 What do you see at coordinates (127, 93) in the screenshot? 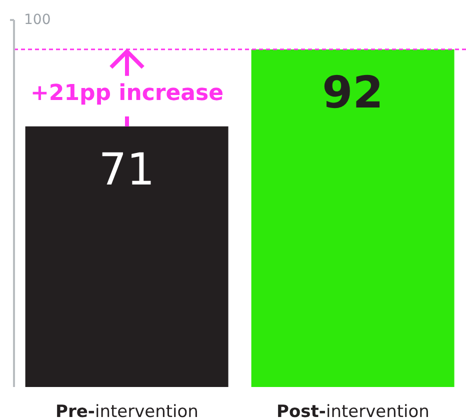
I see `annotation: +21pp increase` at bounding box center [127, 93].